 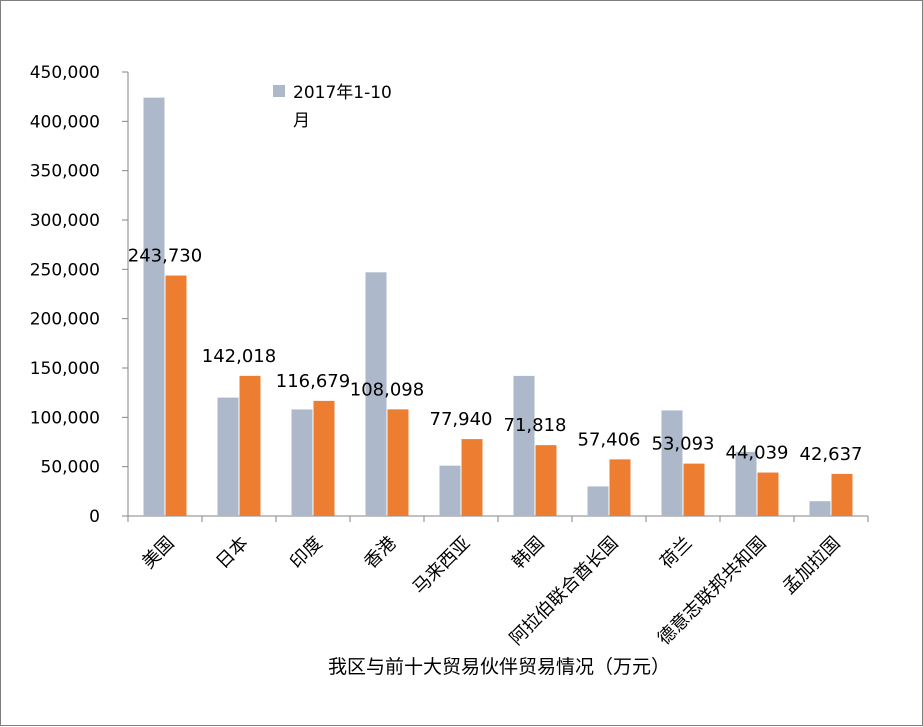 What do you see at coordinates (65, 122) in the screenshot?
I see `y-tick-label: 400,000` at bounding box center [65, 122].